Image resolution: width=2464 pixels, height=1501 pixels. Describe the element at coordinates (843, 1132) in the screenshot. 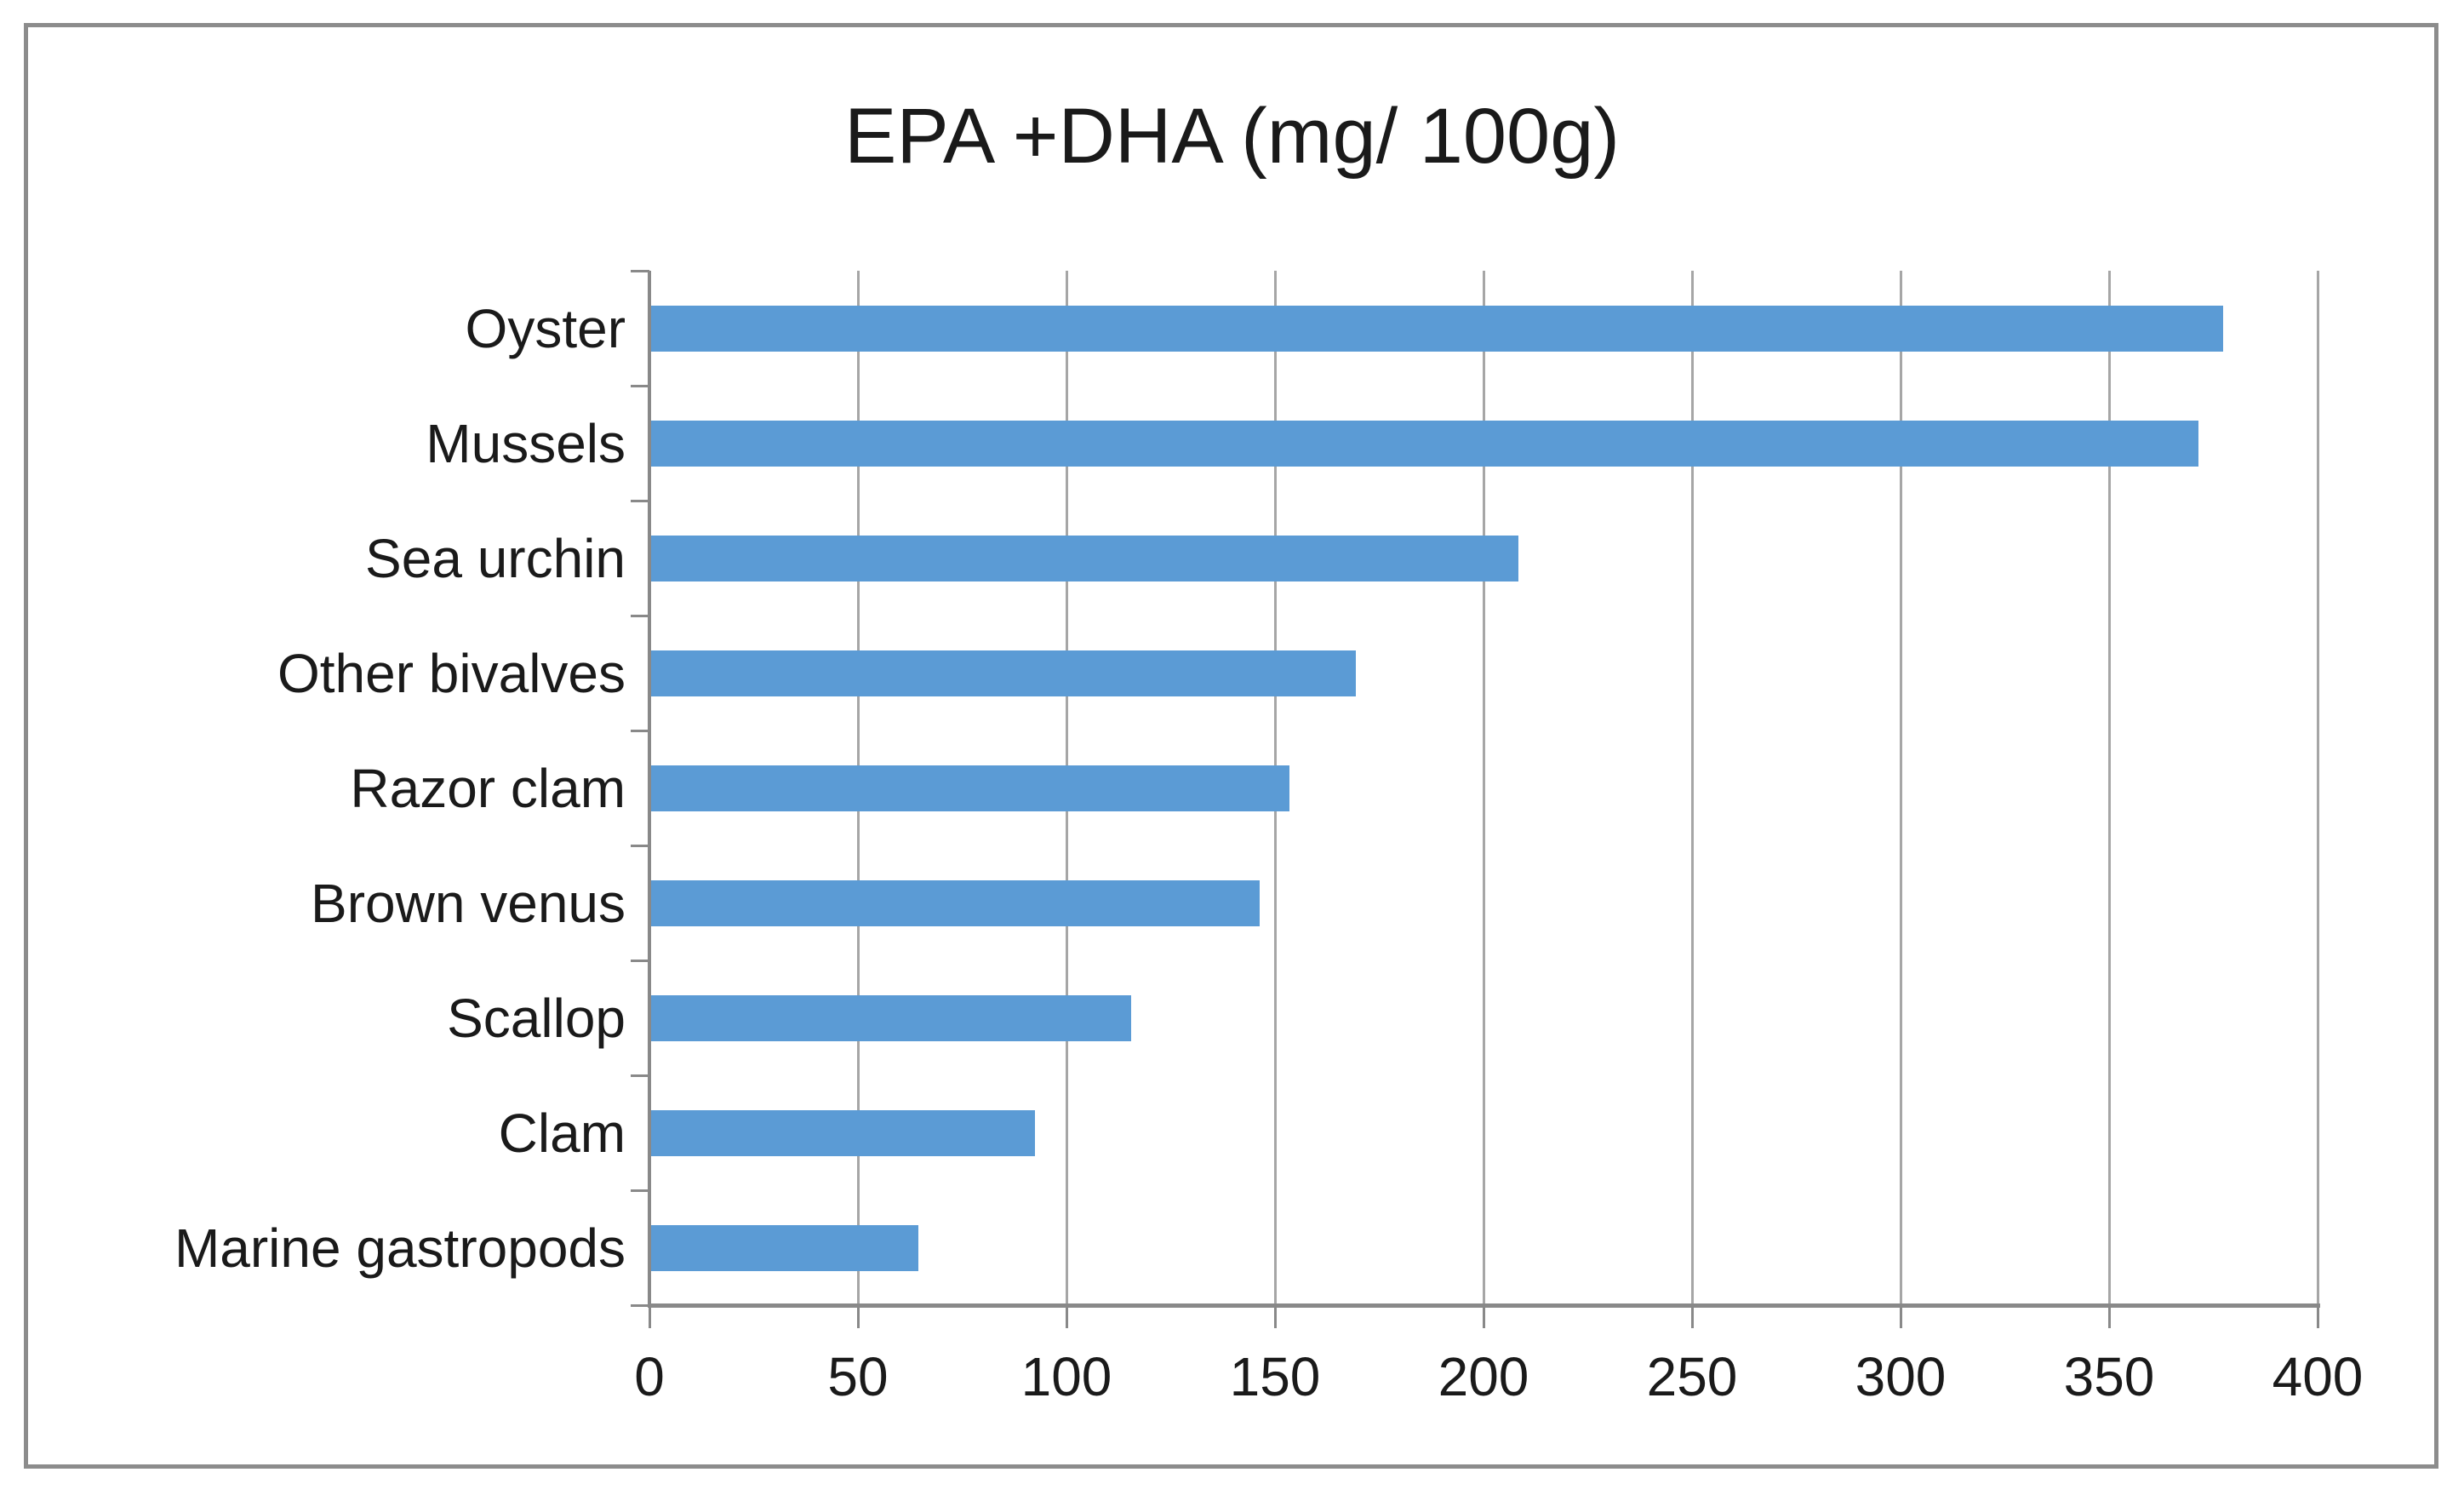

I see `bar-clam` at that location.